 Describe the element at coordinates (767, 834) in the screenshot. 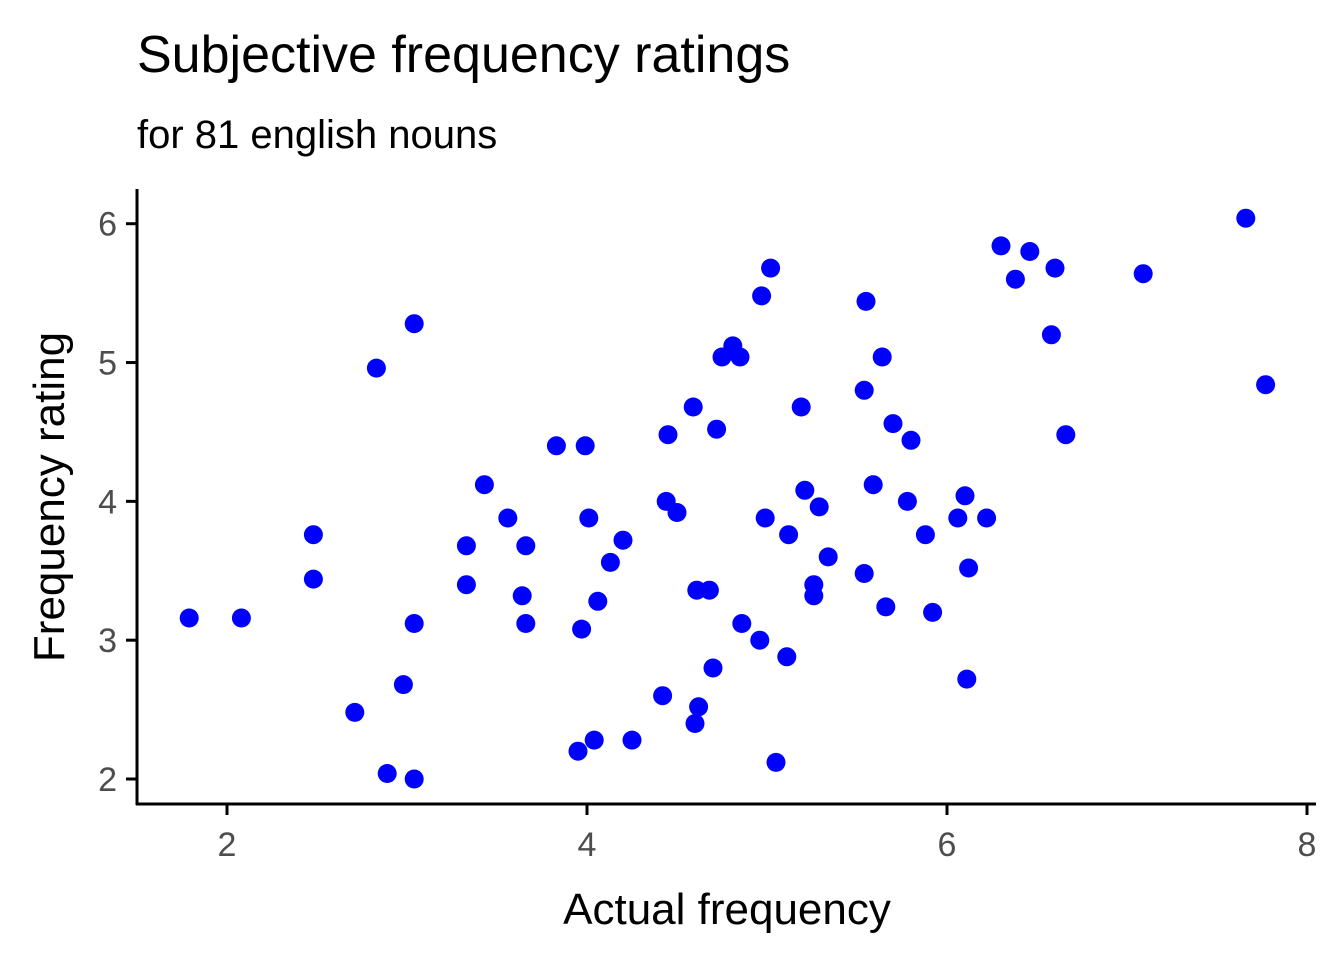

I see `x-ticks: 2 4 6 8` at that location.